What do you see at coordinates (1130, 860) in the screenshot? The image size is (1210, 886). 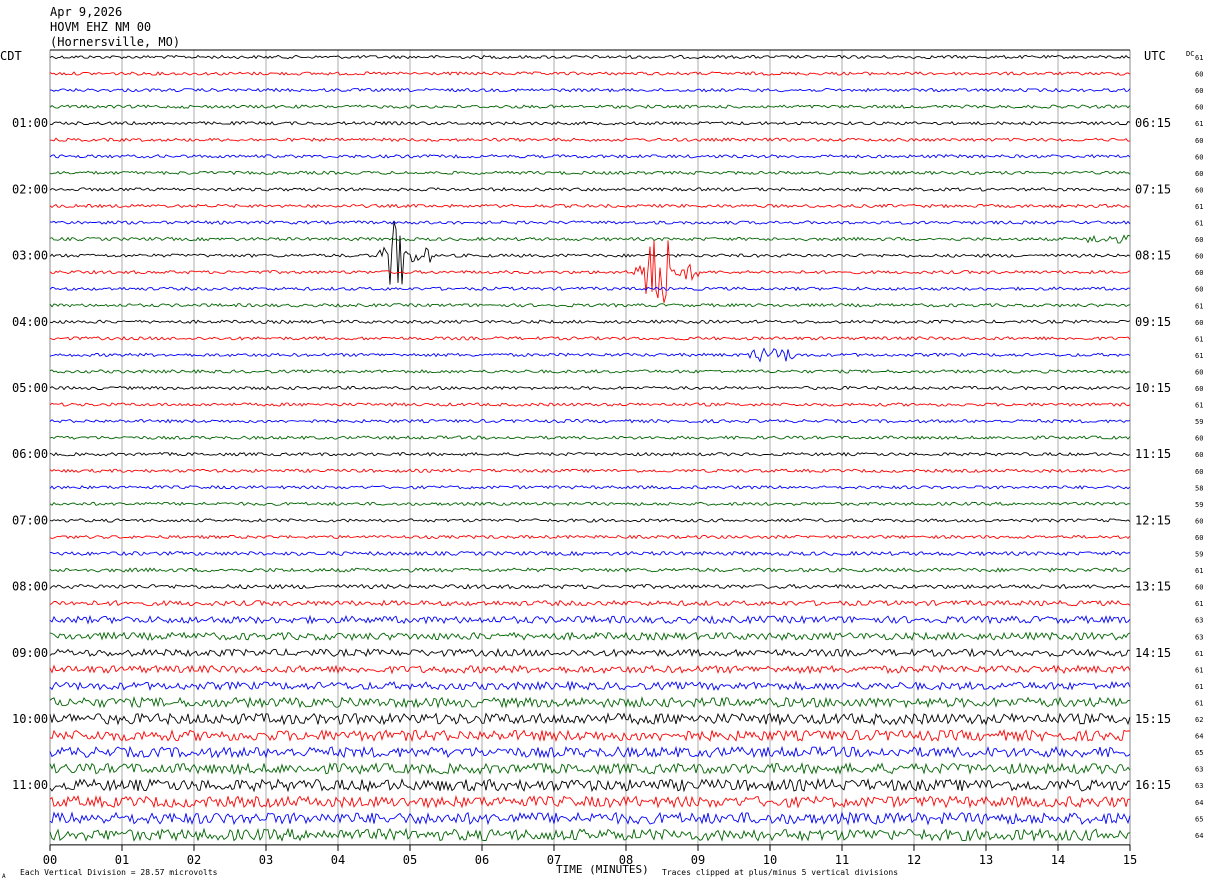 I see `x-tick-label: 15` at bounding box center [1130, 860].